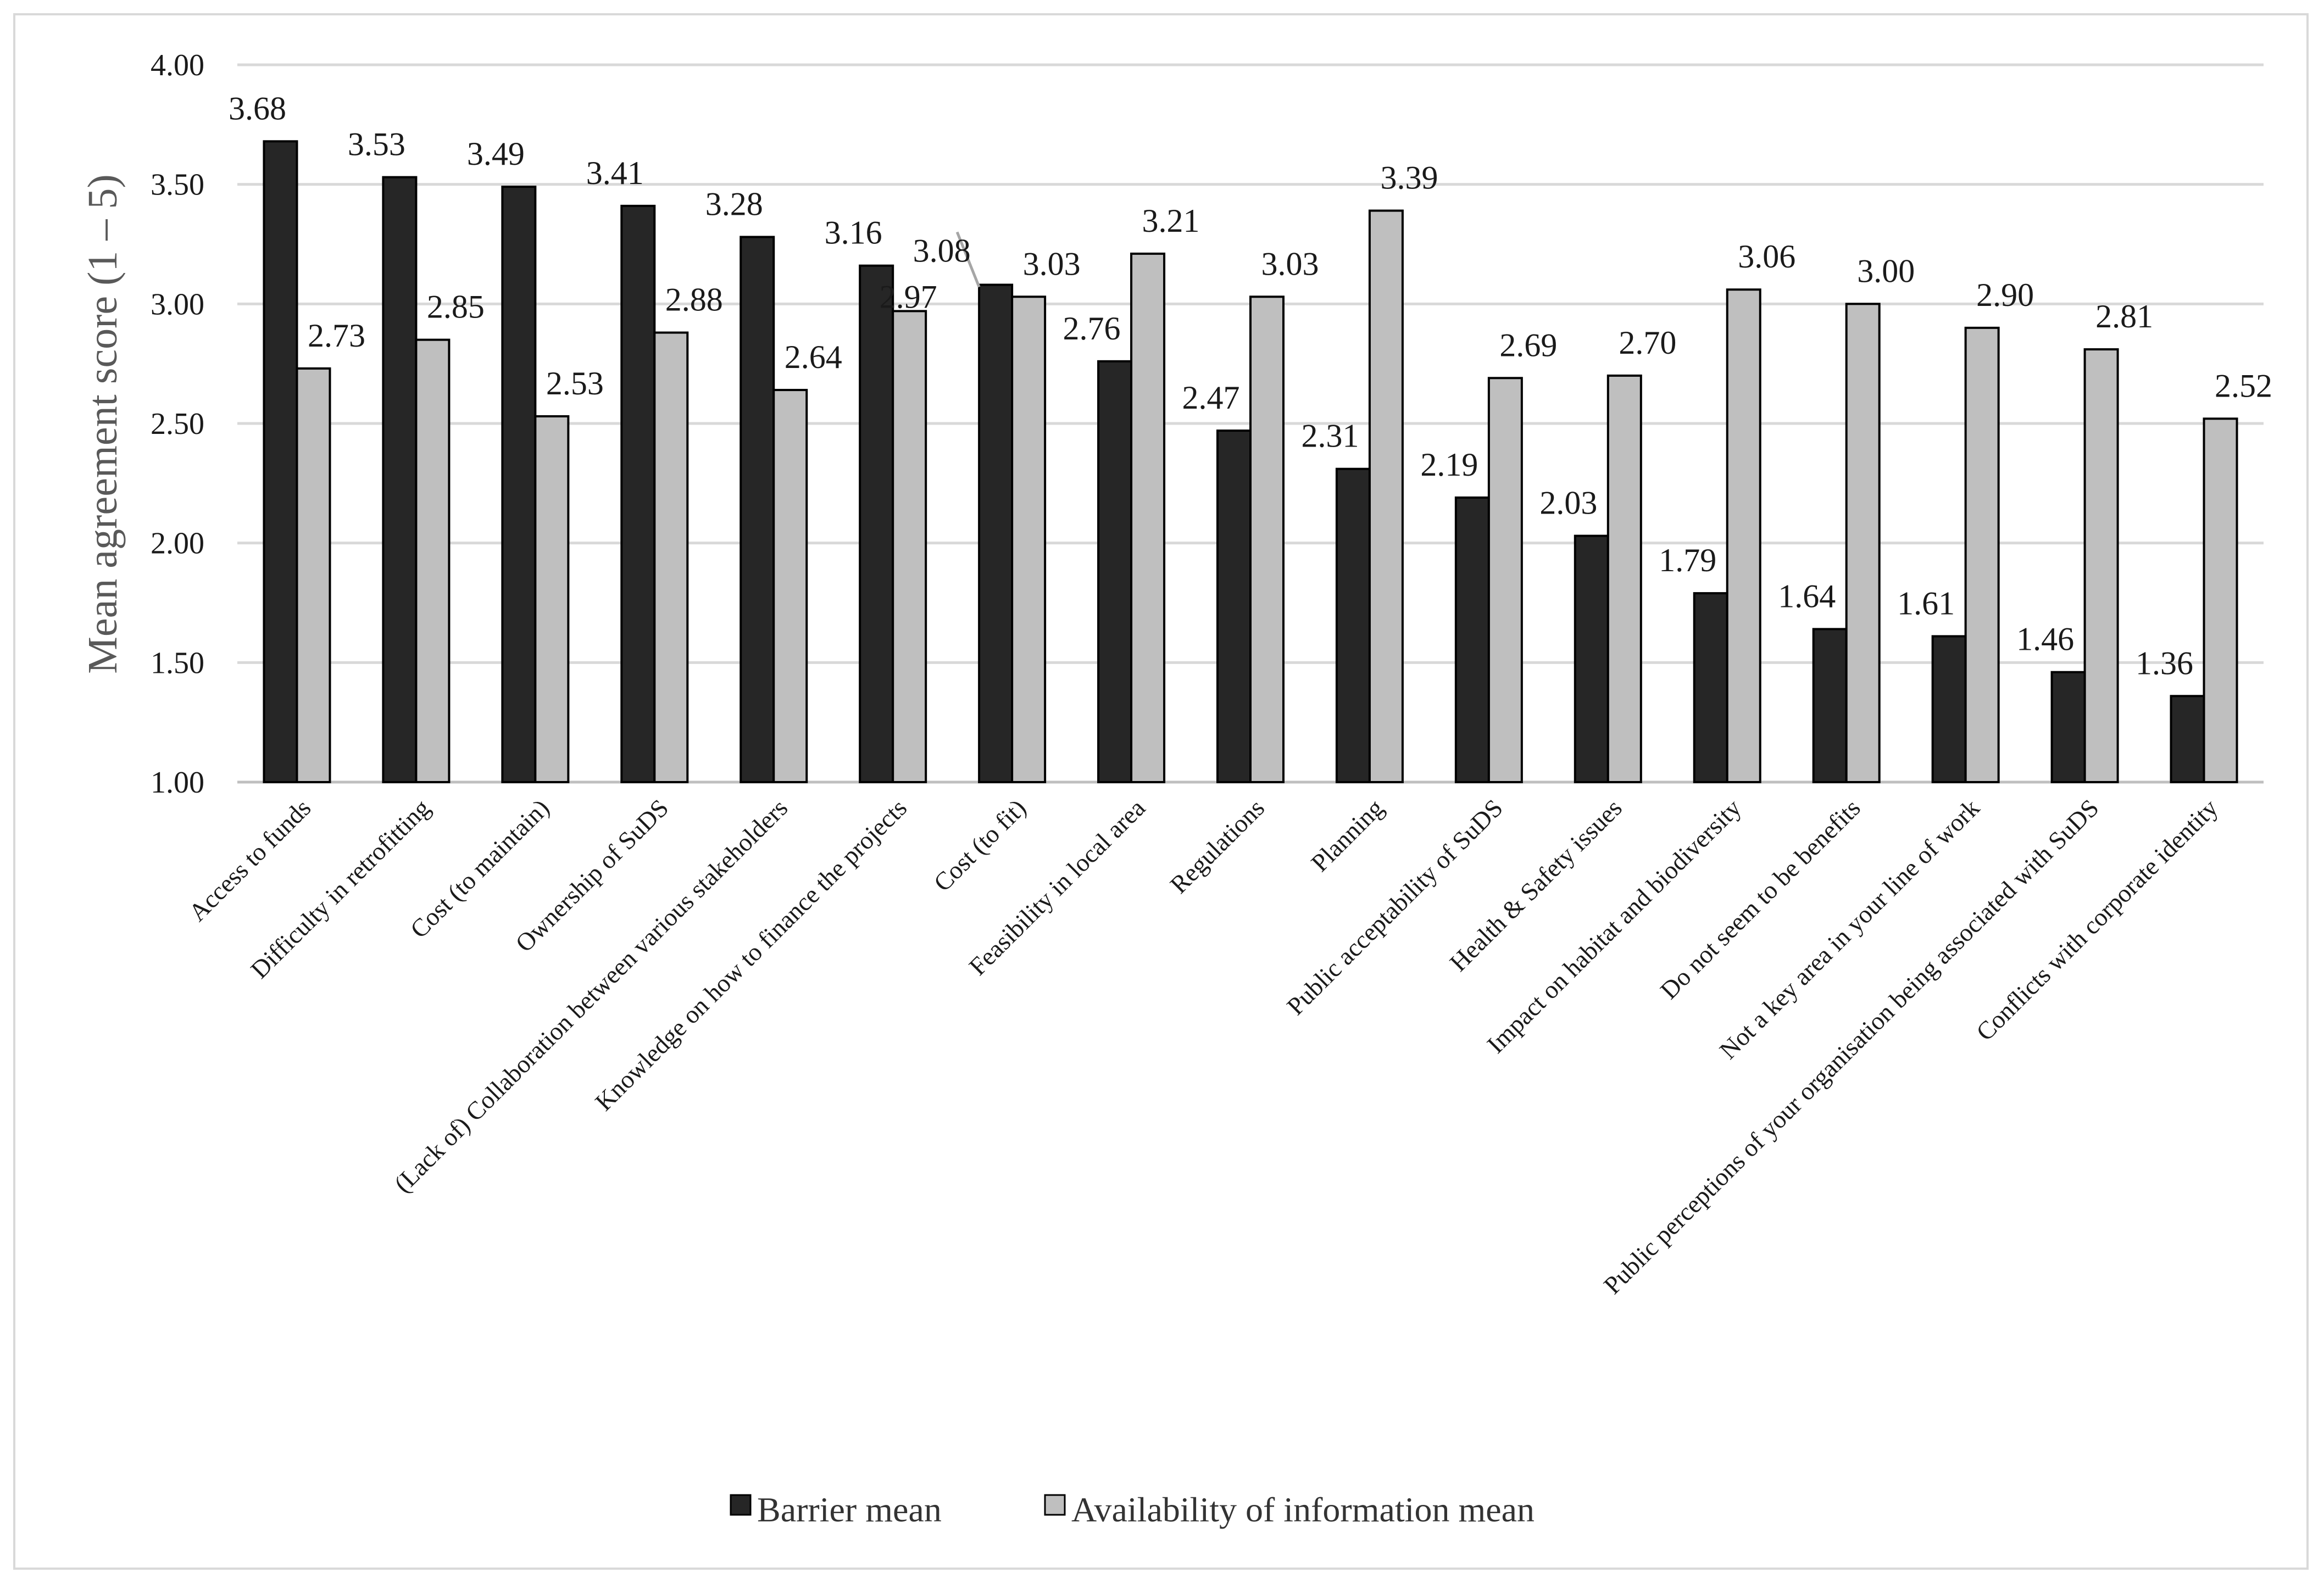 The image size is (2324, 1584). Describe the element at coordinates (1211, 398) in the screenshot. I see `data-label-barrier-mean: 2.47` at that location.